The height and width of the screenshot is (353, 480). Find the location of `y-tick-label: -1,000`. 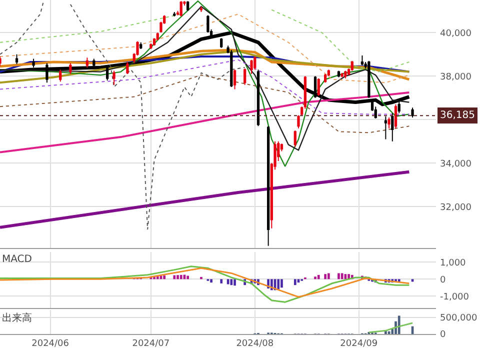

y-tick-label: -1,000 is located at coordinates (455, 297).